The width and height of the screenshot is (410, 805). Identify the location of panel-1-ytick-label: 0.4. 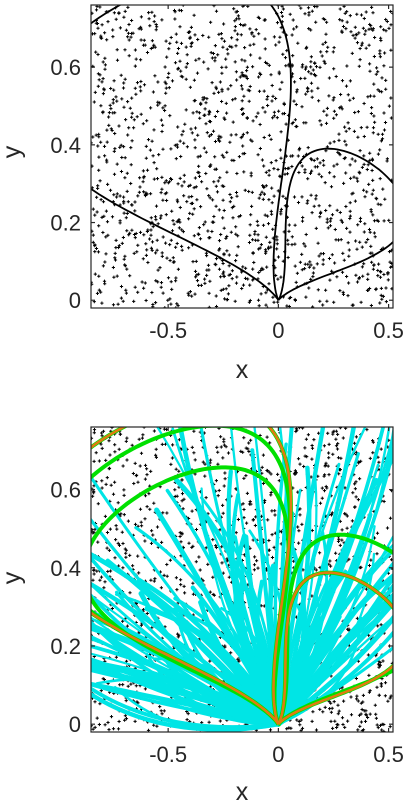
(65, 145).